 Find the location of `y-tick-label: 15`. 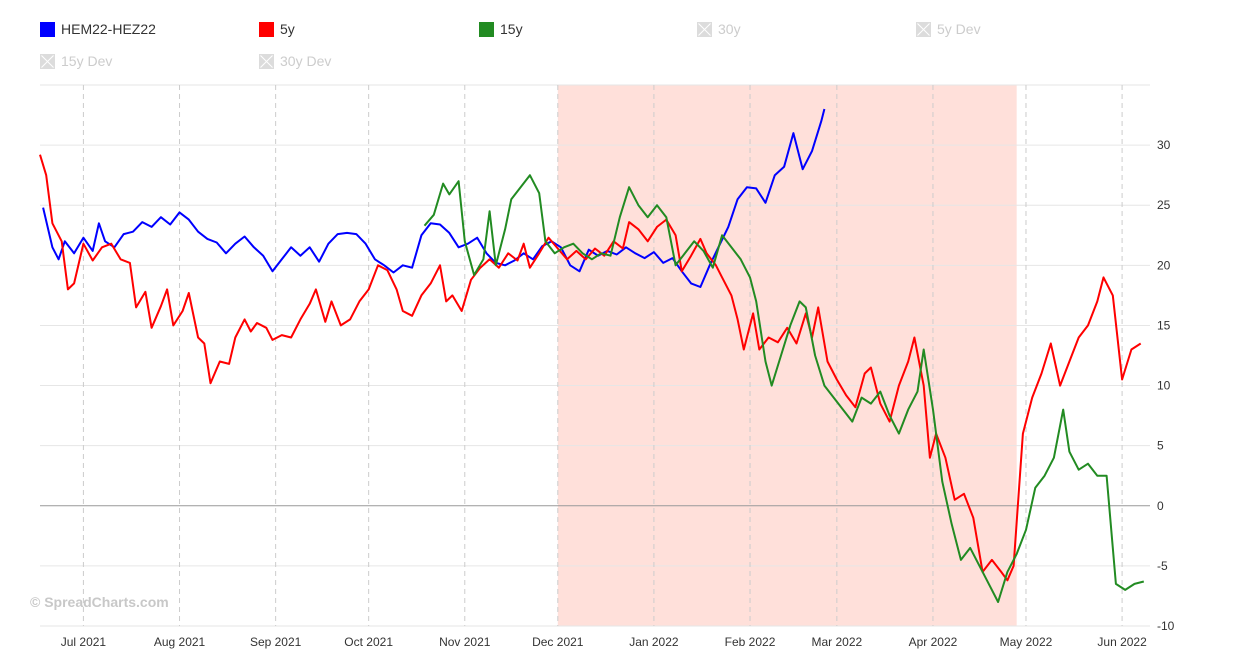

y-tick-label: 15 is located at coordinates (1164, 325).